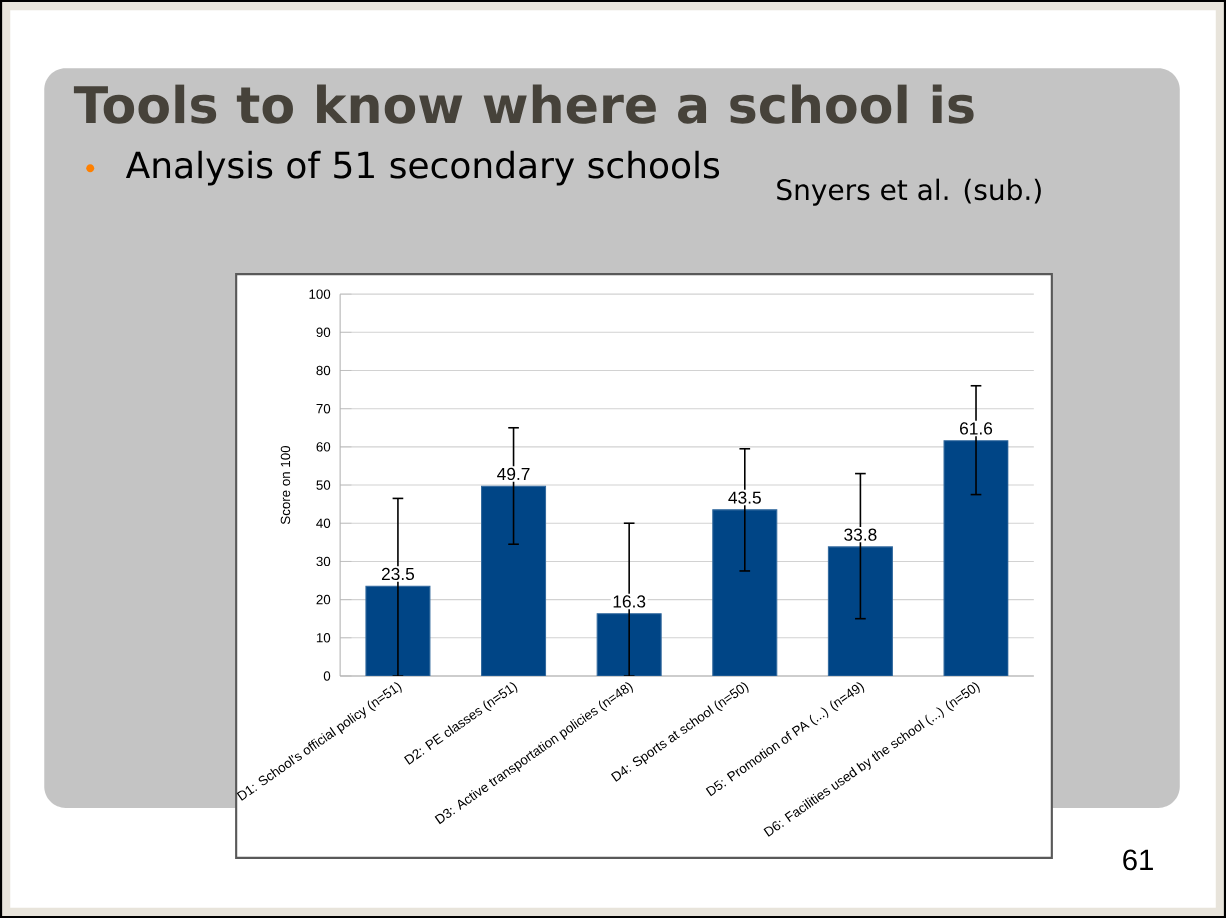  Describe the element at coordinates (1138, 860) in the screenshot. I see `text: 61` at that location.